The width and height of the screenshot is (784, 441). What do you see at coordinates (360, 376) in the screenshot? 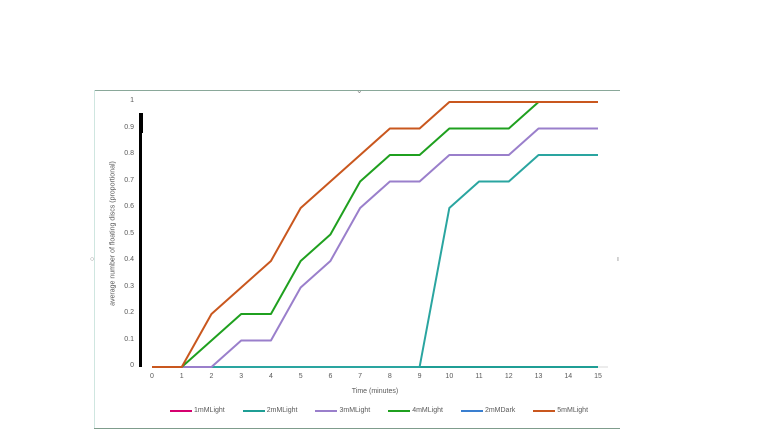
I see `x-tick-label: 7` at bounding box center [360, 376].